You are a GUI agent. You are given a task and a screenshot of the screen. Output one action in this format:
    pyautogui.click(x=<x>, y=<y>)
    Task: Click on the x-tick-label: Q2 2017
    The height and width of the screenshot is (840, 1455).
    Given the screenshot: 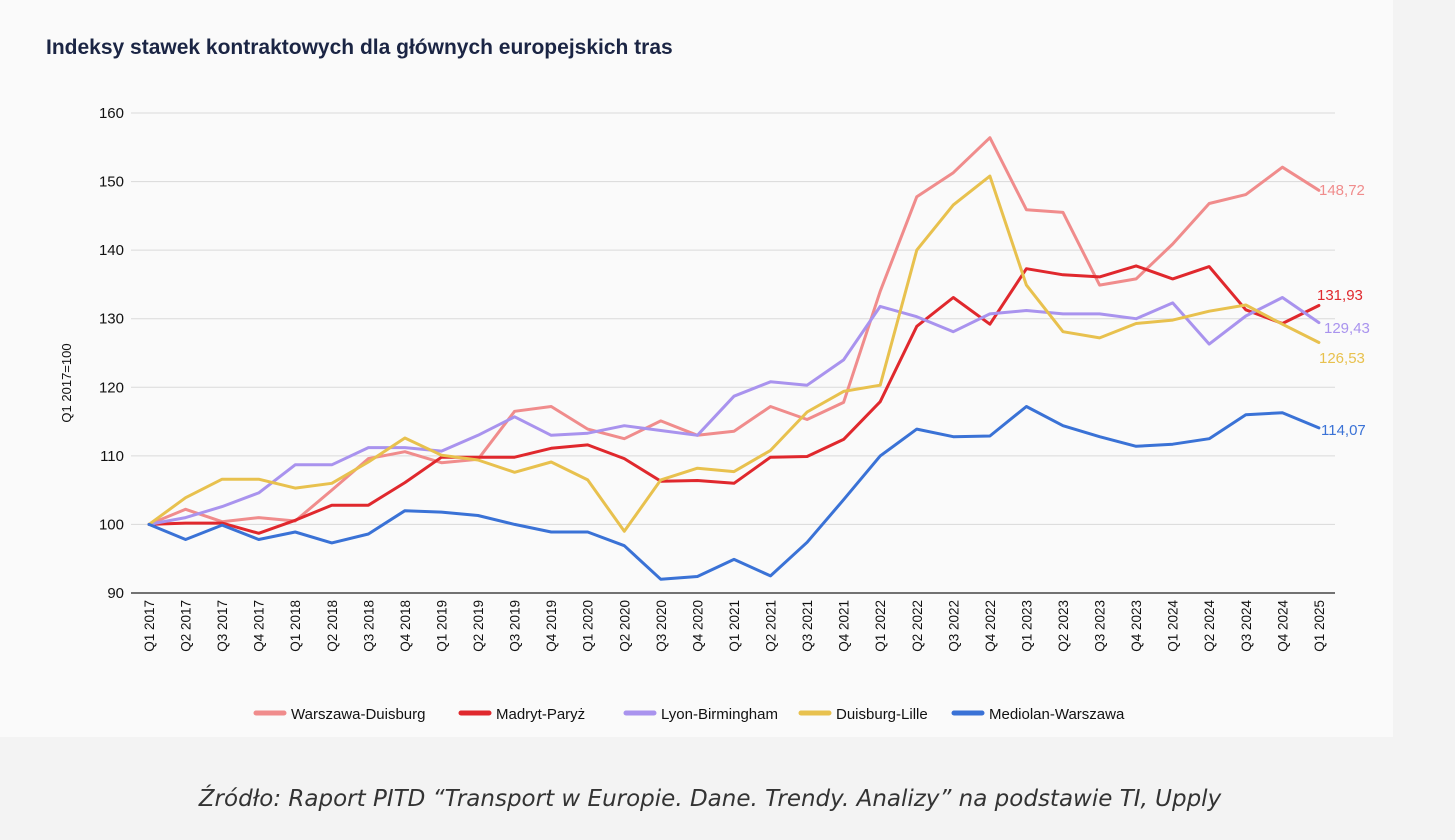 What is the action you would take?
    pyautogui.click(x=186, y=626)
    